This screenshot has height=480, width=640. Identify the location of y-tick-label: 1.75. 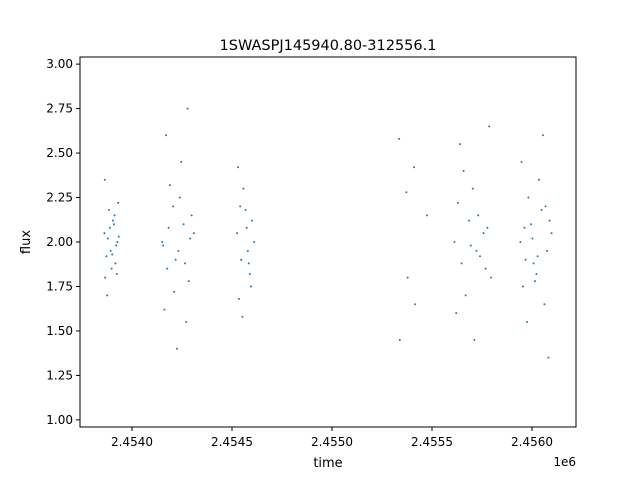
(59, 286).